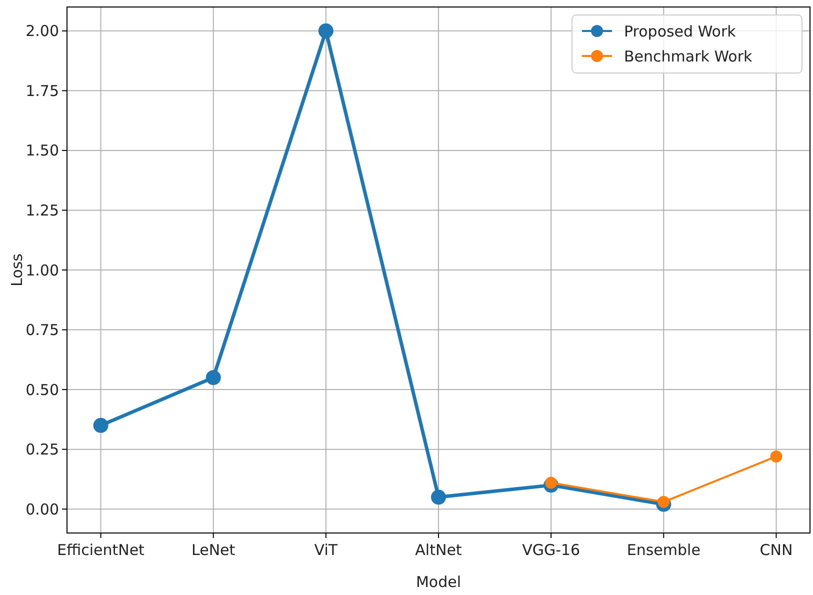 The width and height of the screenshot is (813, 595). Describe the element at coordinates (17, 269) in the screenshot. I see `y-axis-title: Loss` at that location.